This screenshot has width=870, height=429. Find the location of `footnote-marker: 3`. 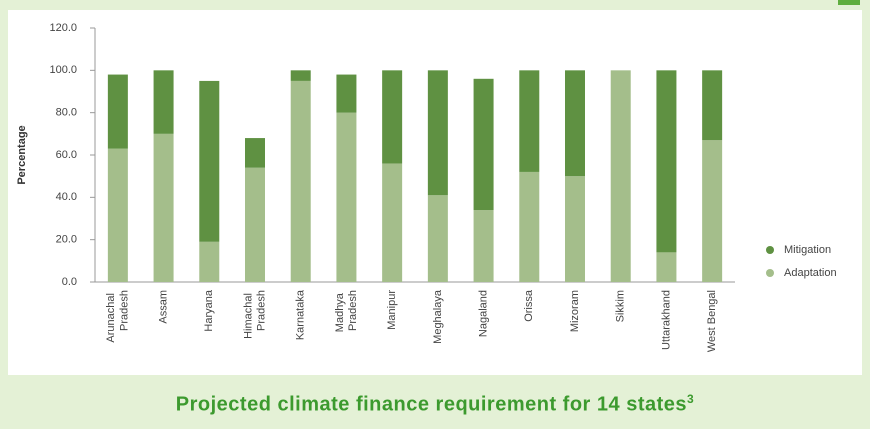

footnote-marker: 3 is located at coordinates (691, 399).